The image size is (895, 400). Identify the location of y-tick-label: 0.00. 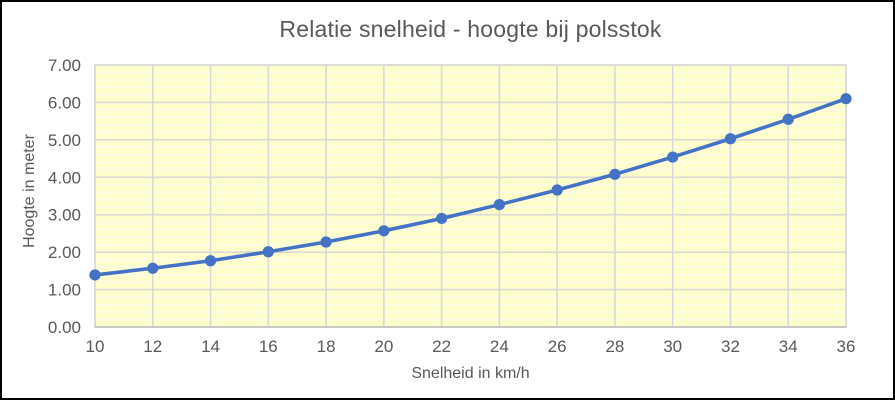
(64, 327).